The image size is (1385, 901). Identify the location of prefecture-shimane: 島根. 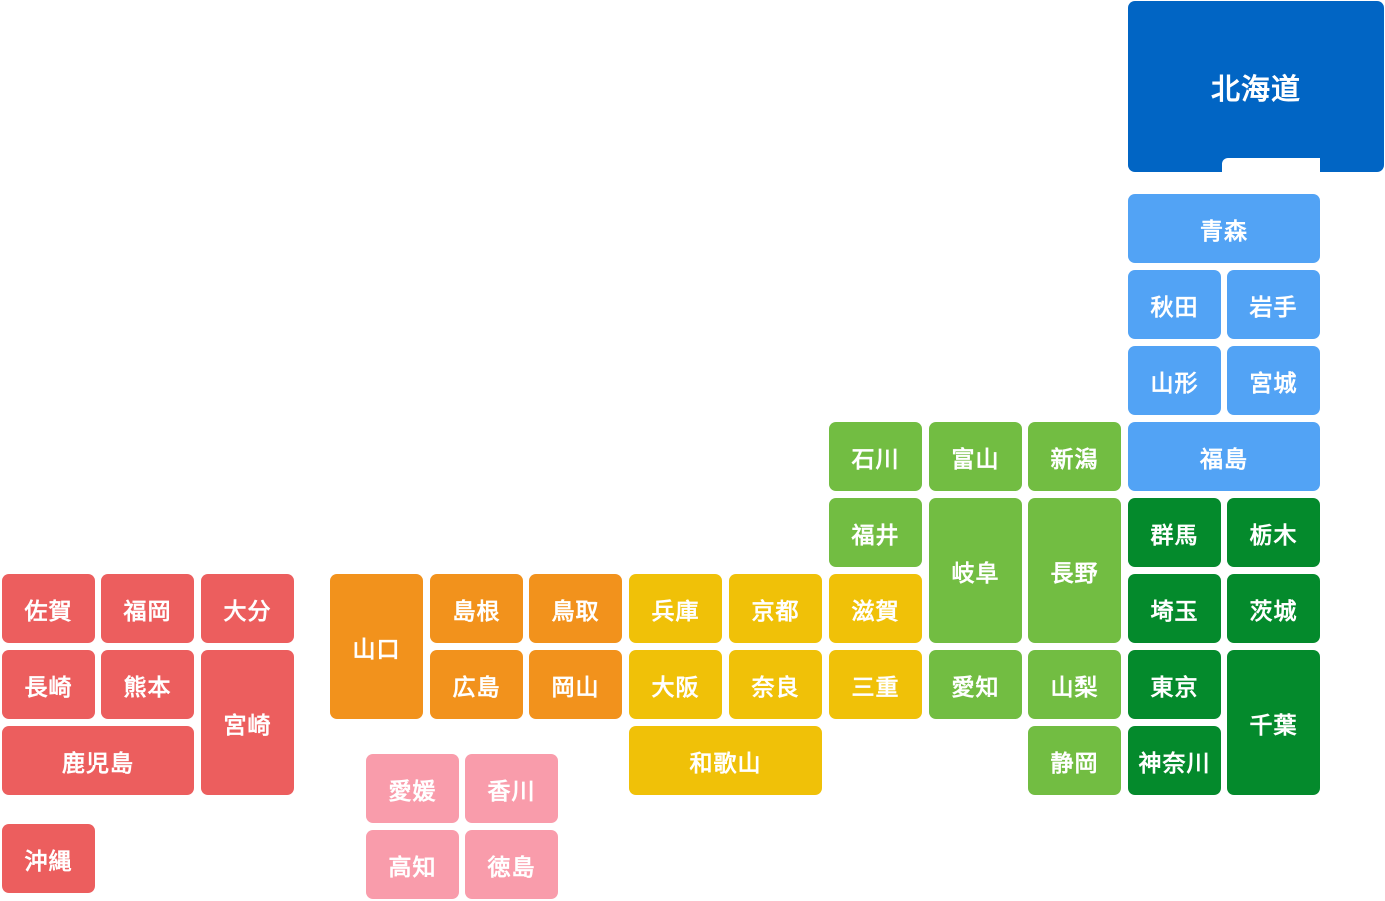
(476, 608).